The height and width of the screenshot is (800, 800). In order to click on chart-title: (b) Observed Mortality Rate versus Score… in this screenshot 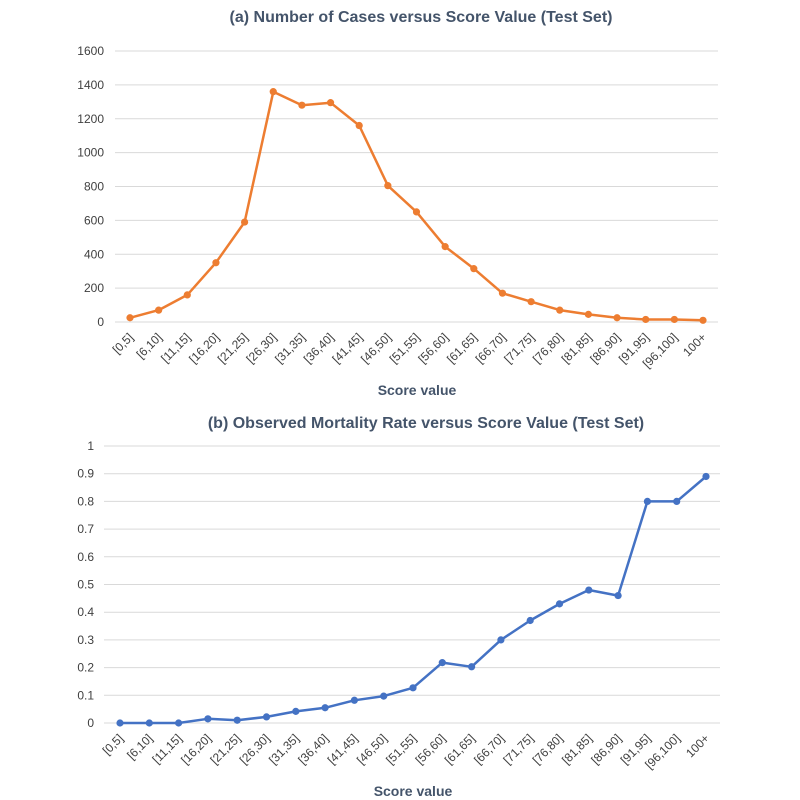, I will do `click(426, 423)`.